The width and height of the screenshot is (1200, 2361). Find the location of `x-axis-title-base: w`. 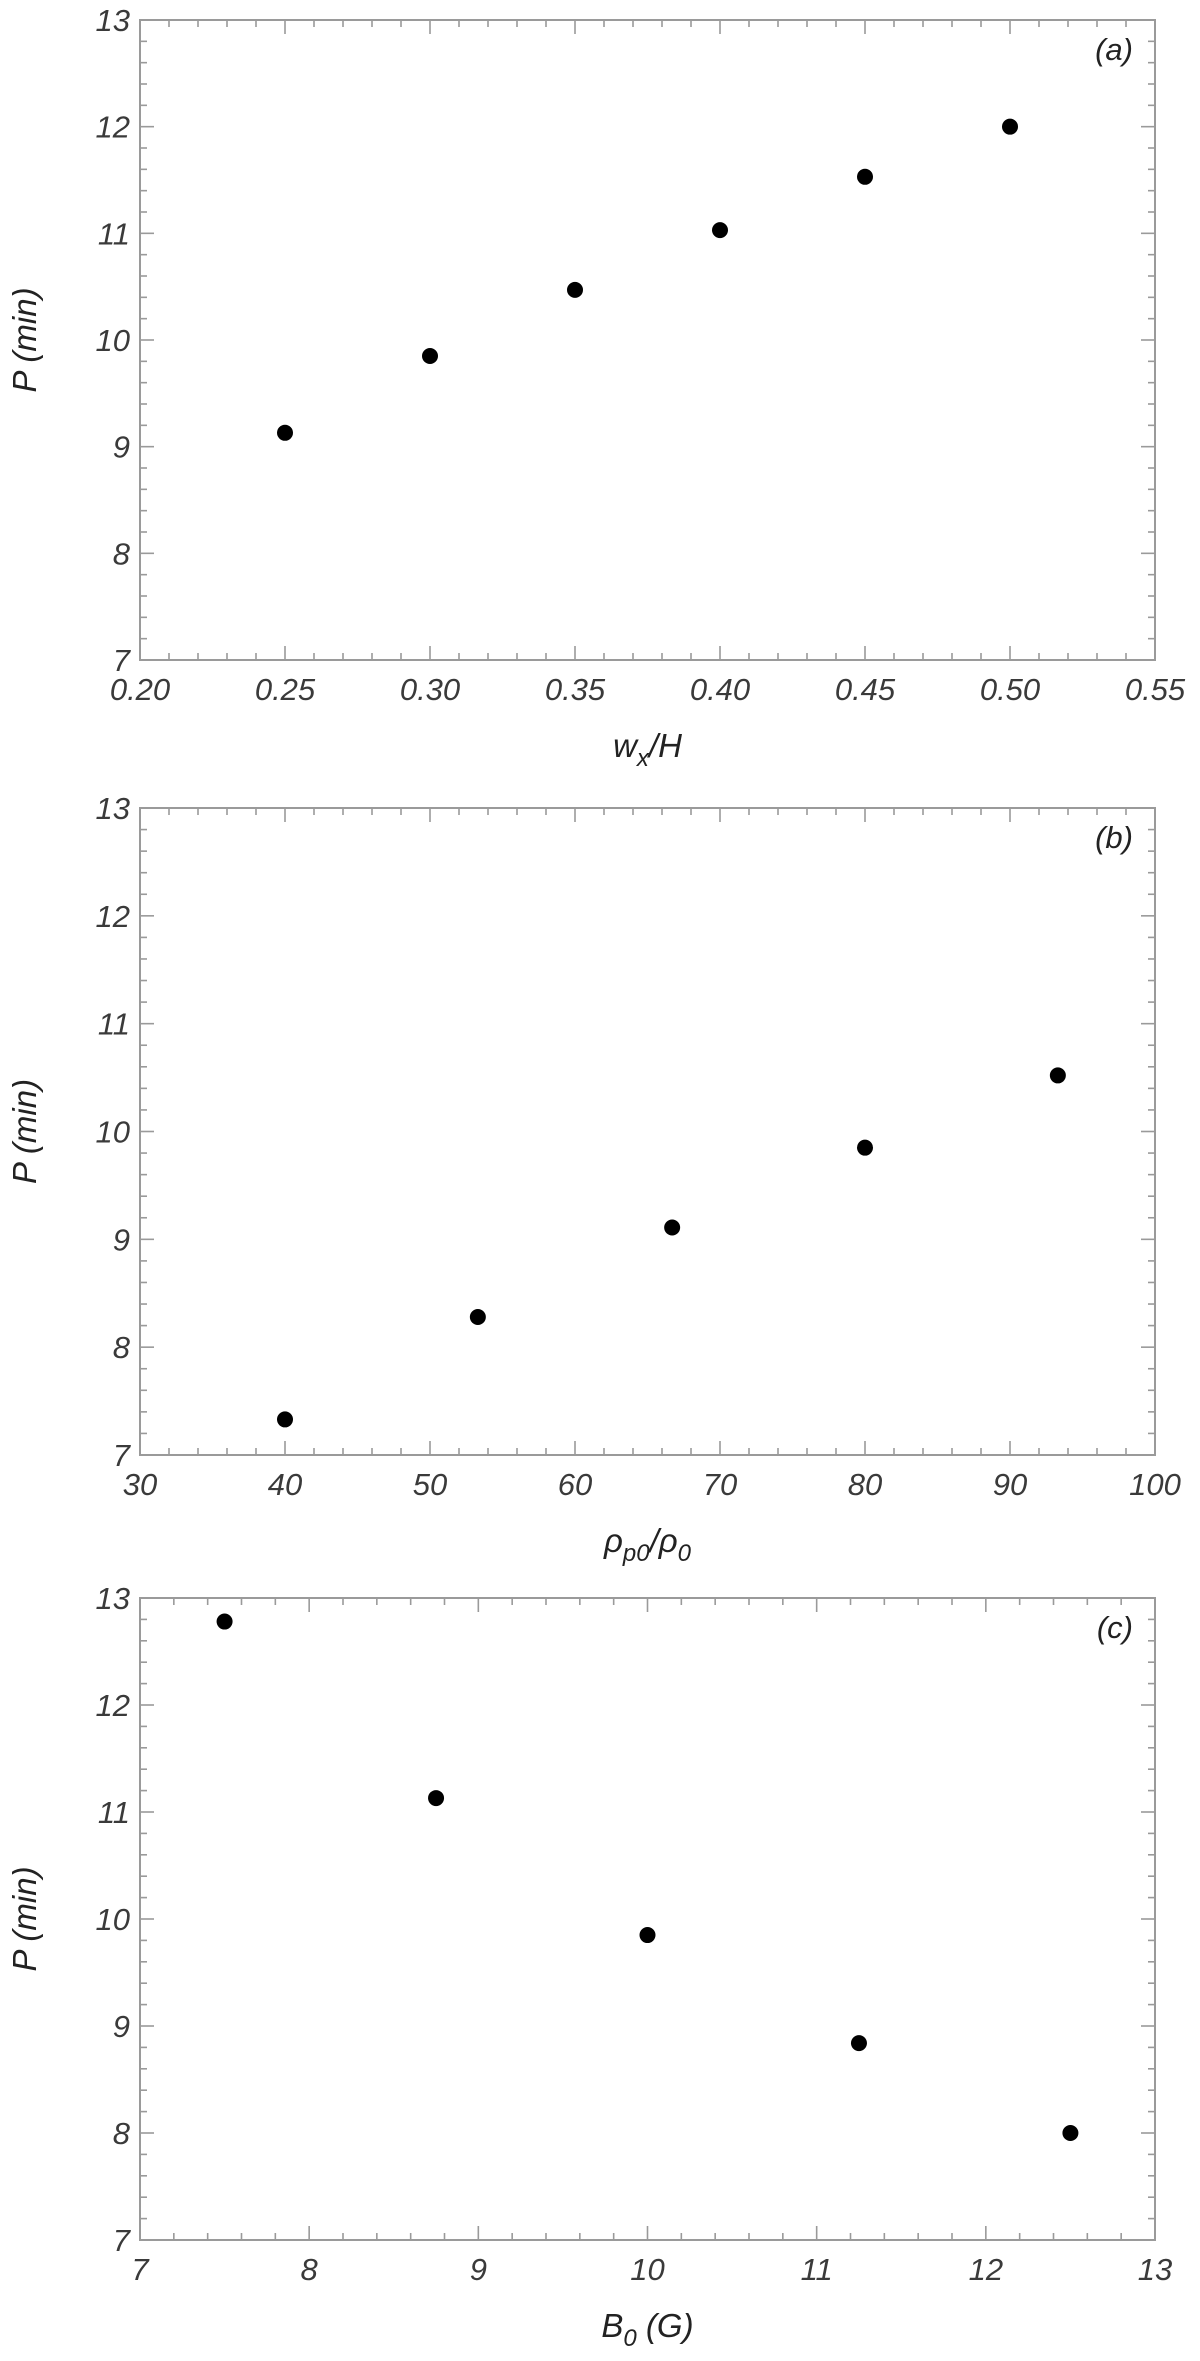

x-axis-title-base: w is located at coordinates (626, 745).